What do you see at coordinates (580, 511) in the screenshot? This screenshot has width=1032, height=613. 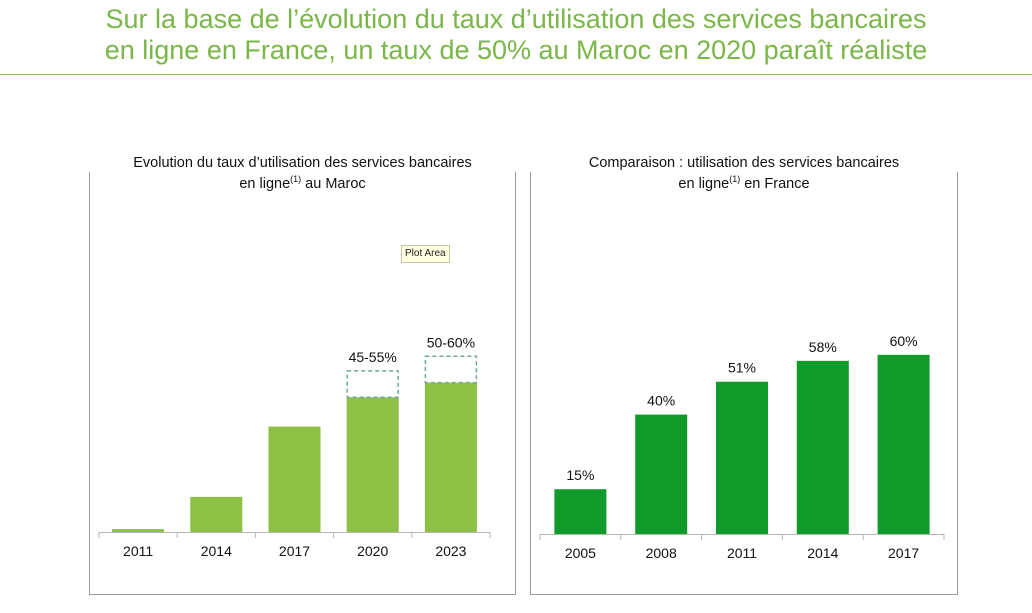 I see `bar-2005` at bounding box center [580, 511].